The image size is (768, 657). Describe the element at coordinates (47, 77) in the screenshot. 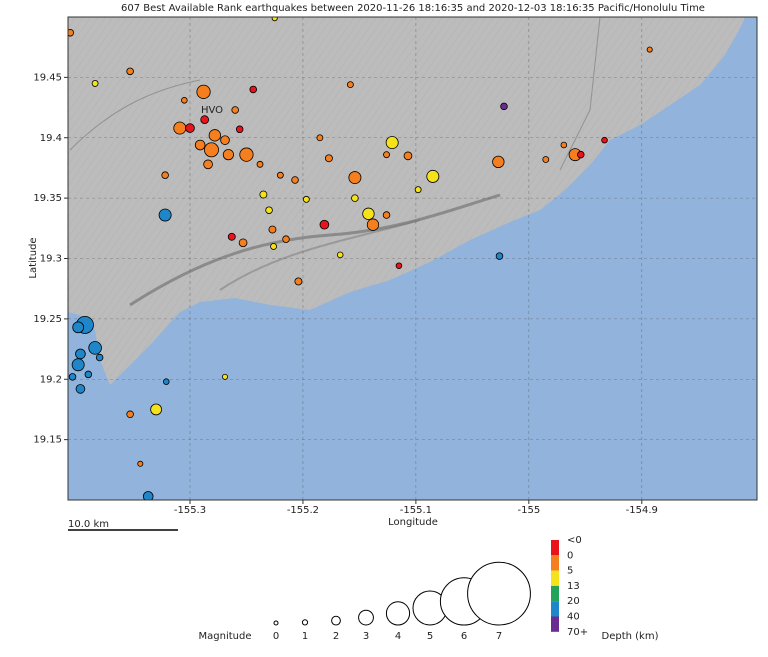

I see `y-tick-label: 19.45` at that location.